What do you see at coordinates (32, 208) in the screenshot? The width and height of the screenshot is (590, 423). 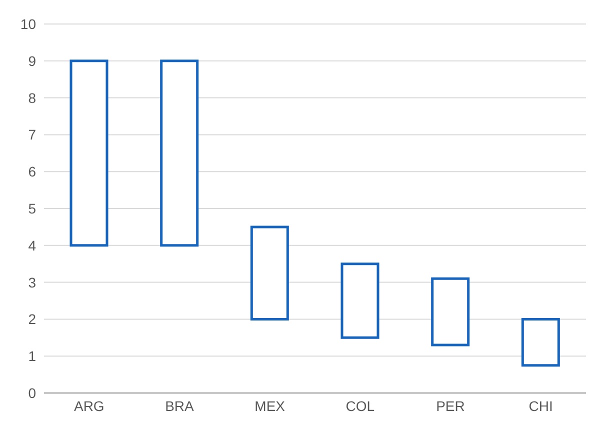 I see `y-tick-label: 5` at bounding box center [32, 208].